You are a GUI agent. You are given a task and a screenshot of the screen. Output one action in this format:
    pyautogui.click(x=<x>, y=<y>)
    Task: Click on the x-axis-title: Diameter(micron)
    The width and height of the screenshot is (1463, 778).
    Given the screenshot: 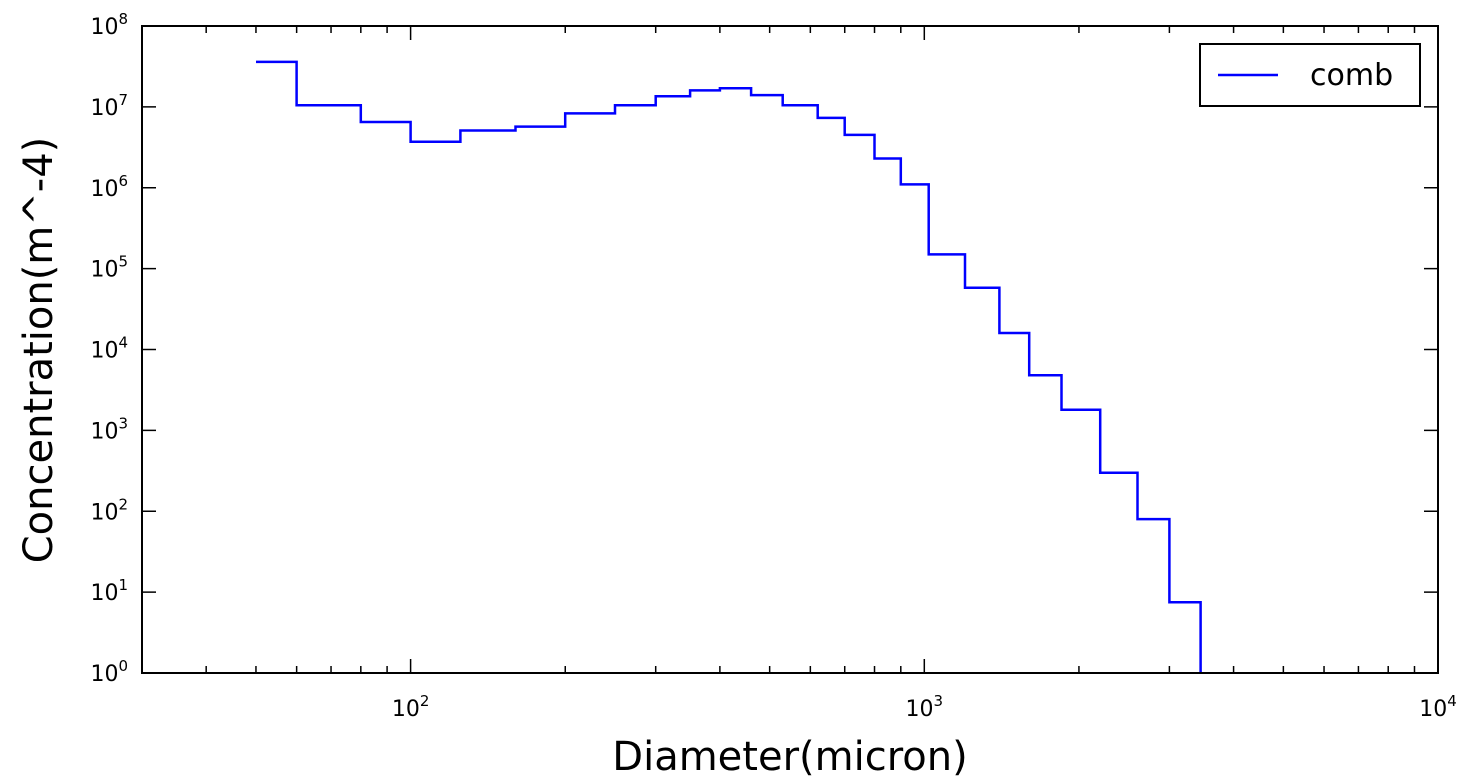 What is the action you would take?
    pyautogui.click(x=789, y=756)
    